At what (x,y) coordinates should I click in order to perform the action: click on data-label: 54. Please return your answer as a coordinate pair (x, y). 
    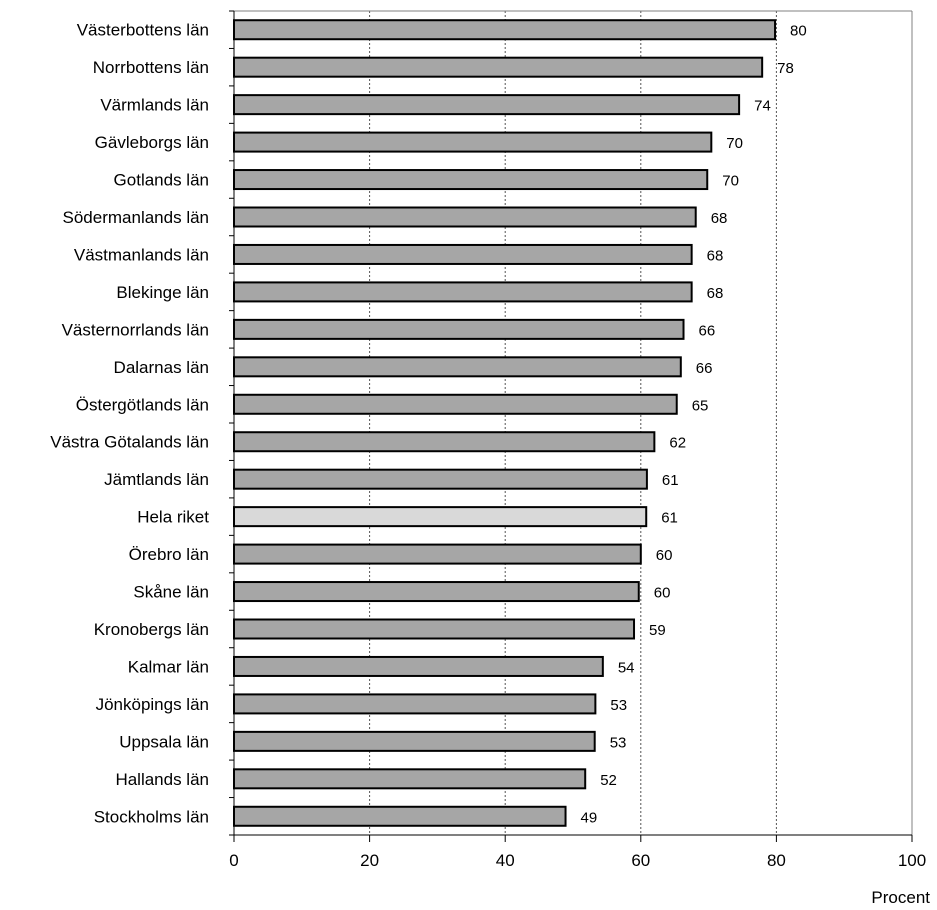
    Looking at the image, I should click on (626, 667).